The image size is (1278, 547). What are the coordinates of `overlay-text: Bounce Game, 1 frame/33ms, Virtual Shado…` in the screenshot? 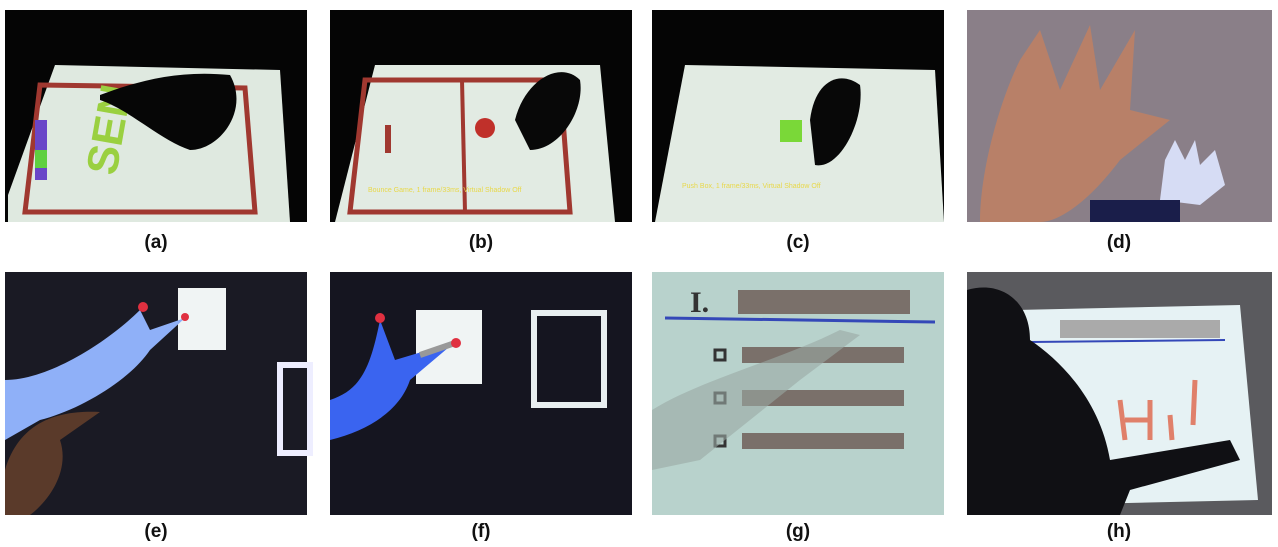 It's located at (444, 190).